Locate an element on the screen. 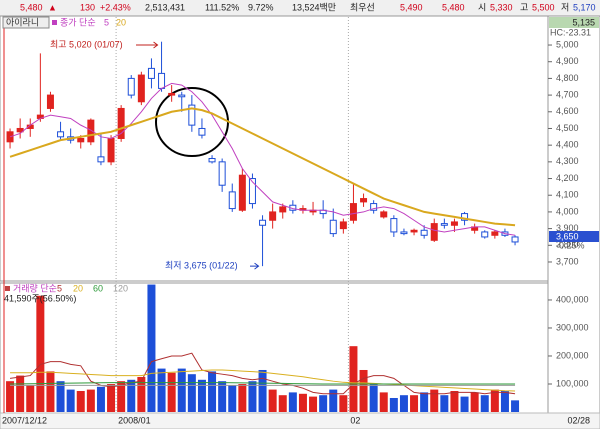  low-arrow is located at coordinates (255, 266).